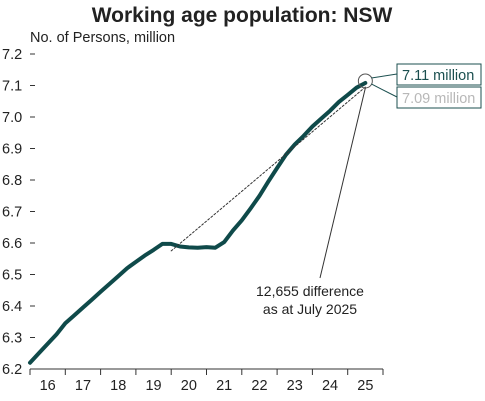  I want to click on actual-value-box, so click(439, 74).